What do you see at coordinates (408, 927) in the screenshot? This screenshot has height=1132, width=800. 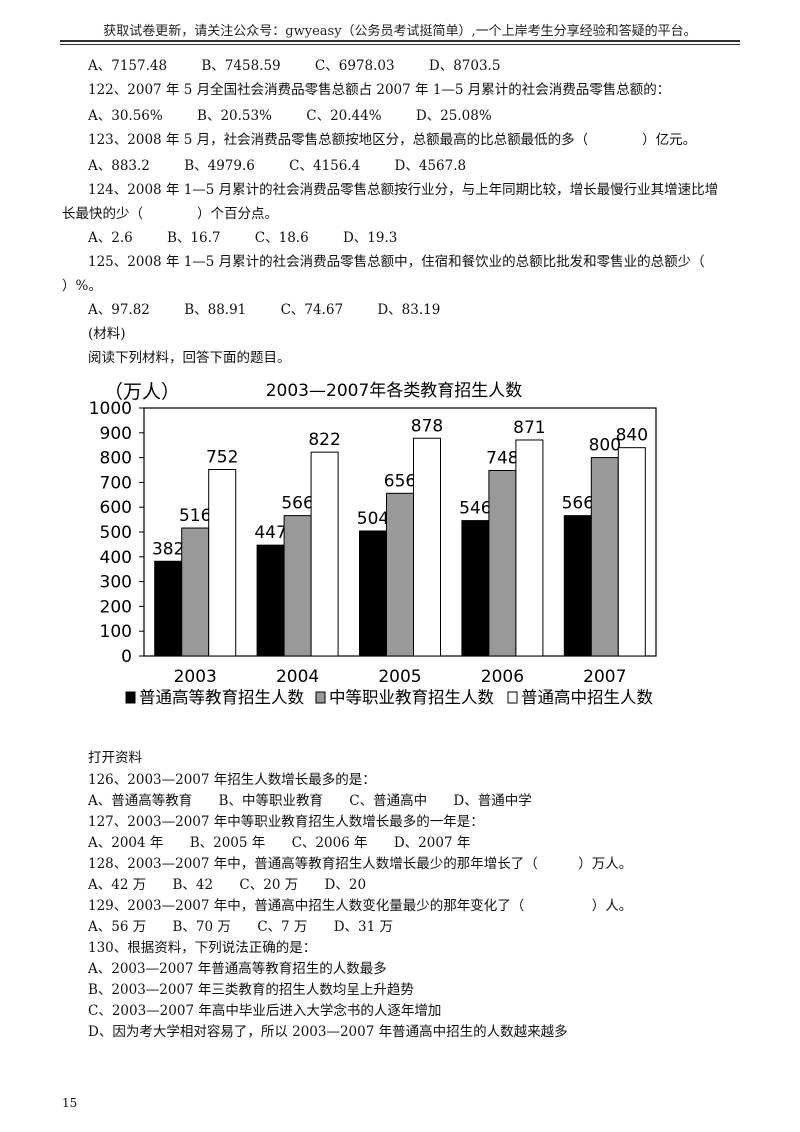 I see `q129-options: A、56 万 B、70 万 C、7 万 D、31 万` at bounding box center [408, 927].